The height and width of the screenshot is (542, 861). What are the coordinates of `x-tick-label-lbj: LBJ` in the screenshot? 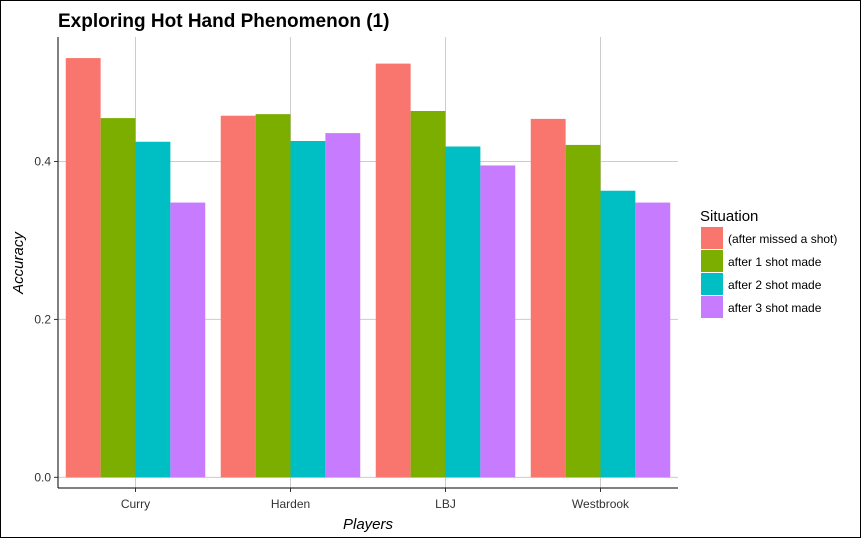 It's located at (445, 504).